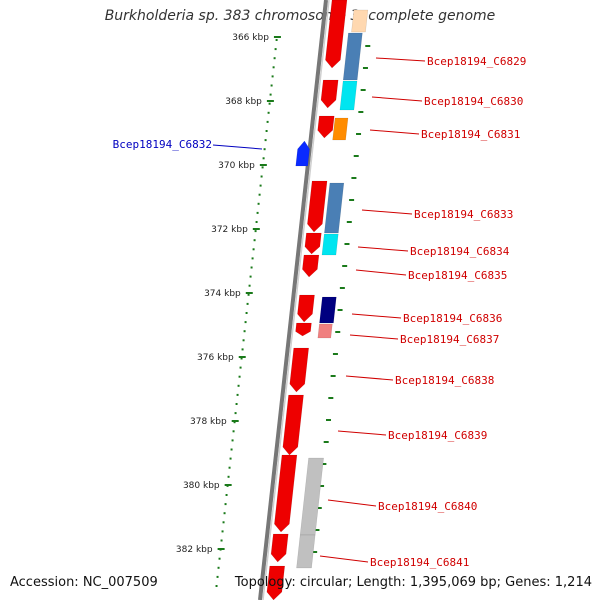 This screenshot has height=600, width=600. What do you see at coordinates (201, 486) in the screenshot?
I see `scale-label: 380 kbp` at bounding box center [201, 486].